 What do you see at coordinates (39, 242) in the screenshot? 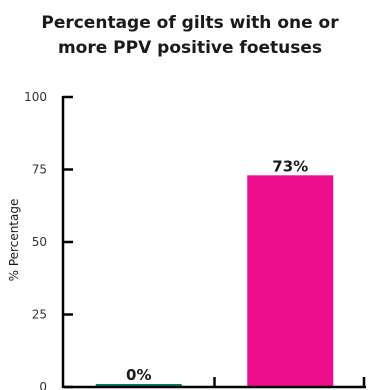
I see `y-tick-label: 50` at bounding box center [39, 242].